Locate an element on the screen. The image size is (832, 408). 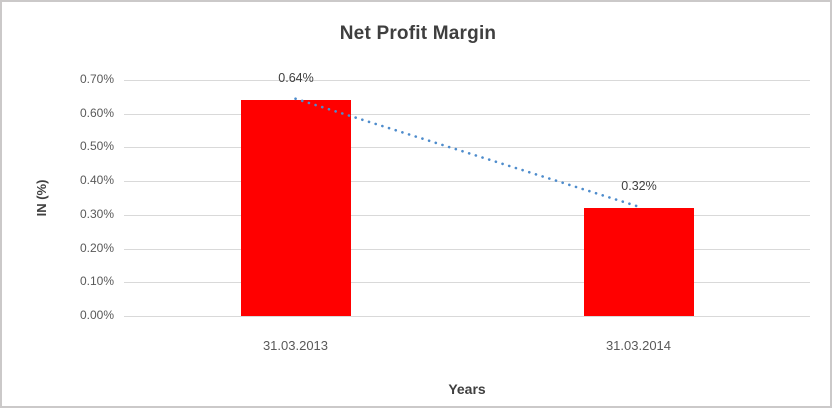
x-category-label: 31.03.2013 is located at coordinates (295, 345).